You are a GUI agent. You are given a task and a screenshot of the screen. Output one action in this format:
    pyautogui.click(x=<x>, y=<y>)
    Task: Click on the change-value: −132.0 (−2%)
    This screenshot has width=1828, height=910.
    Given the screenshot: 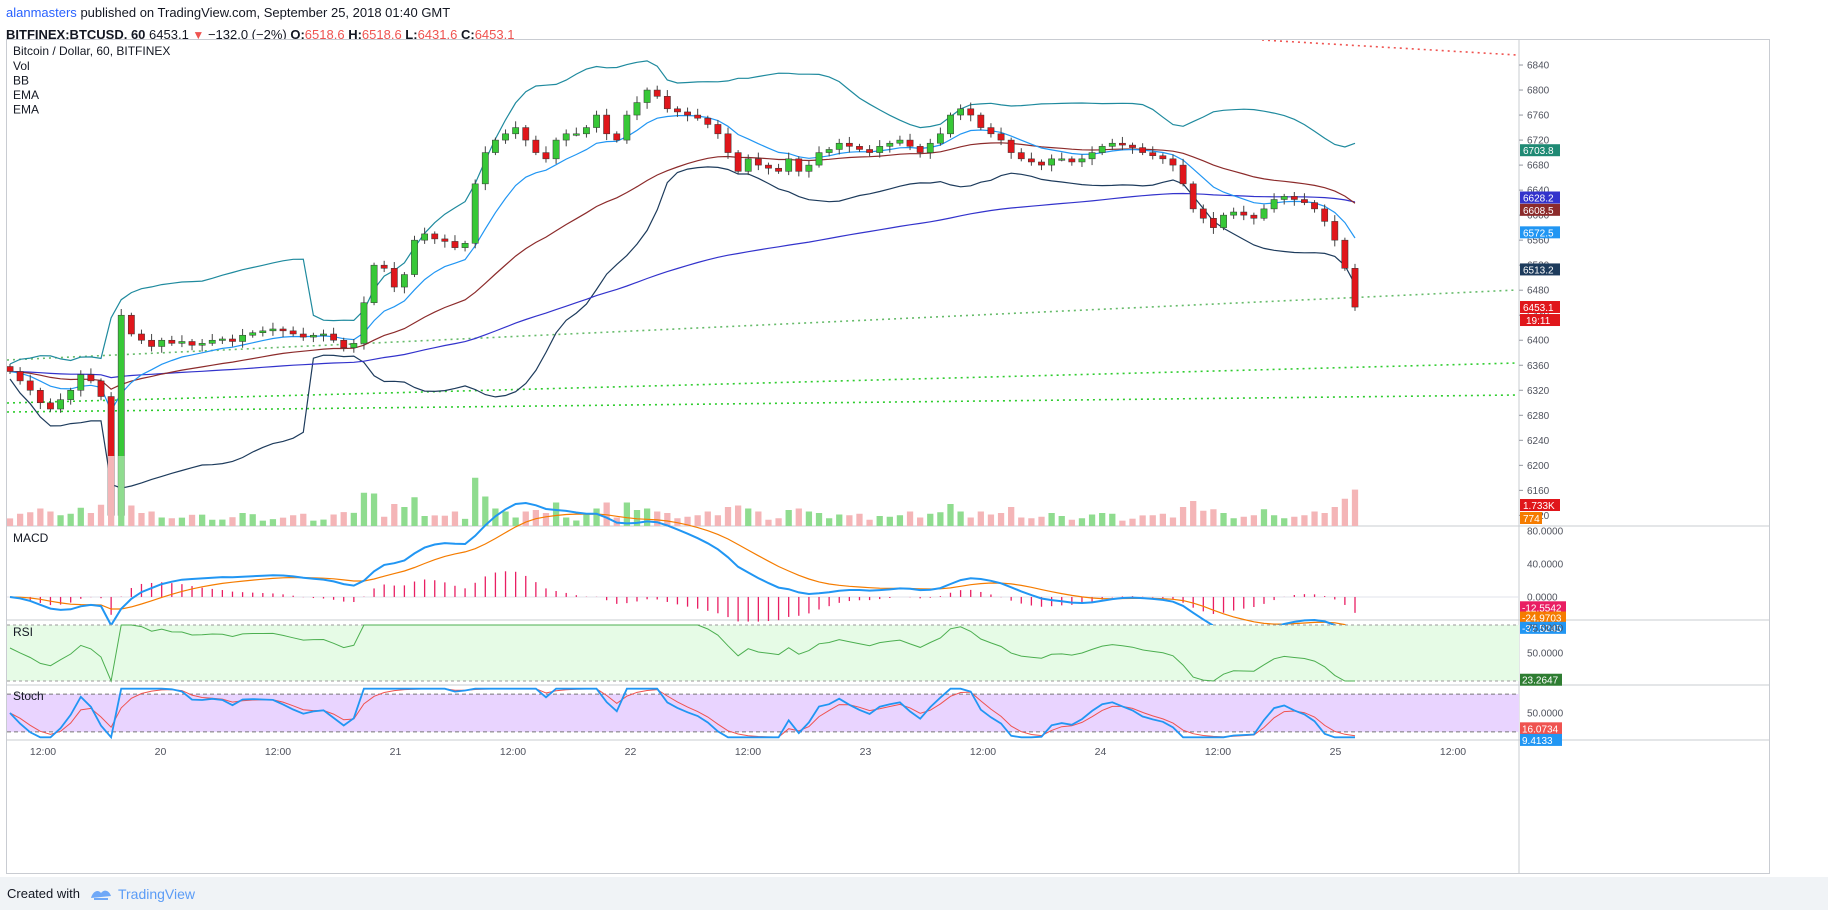 What is the action you would take?
    pyautogui.click(x=247, y=34)
    